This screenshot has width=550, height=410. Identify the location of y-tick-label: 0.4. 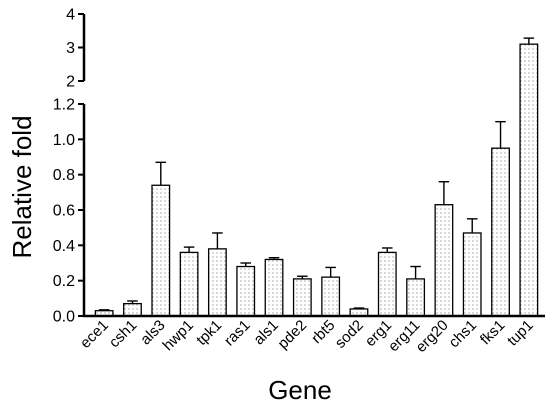
(64, 246).